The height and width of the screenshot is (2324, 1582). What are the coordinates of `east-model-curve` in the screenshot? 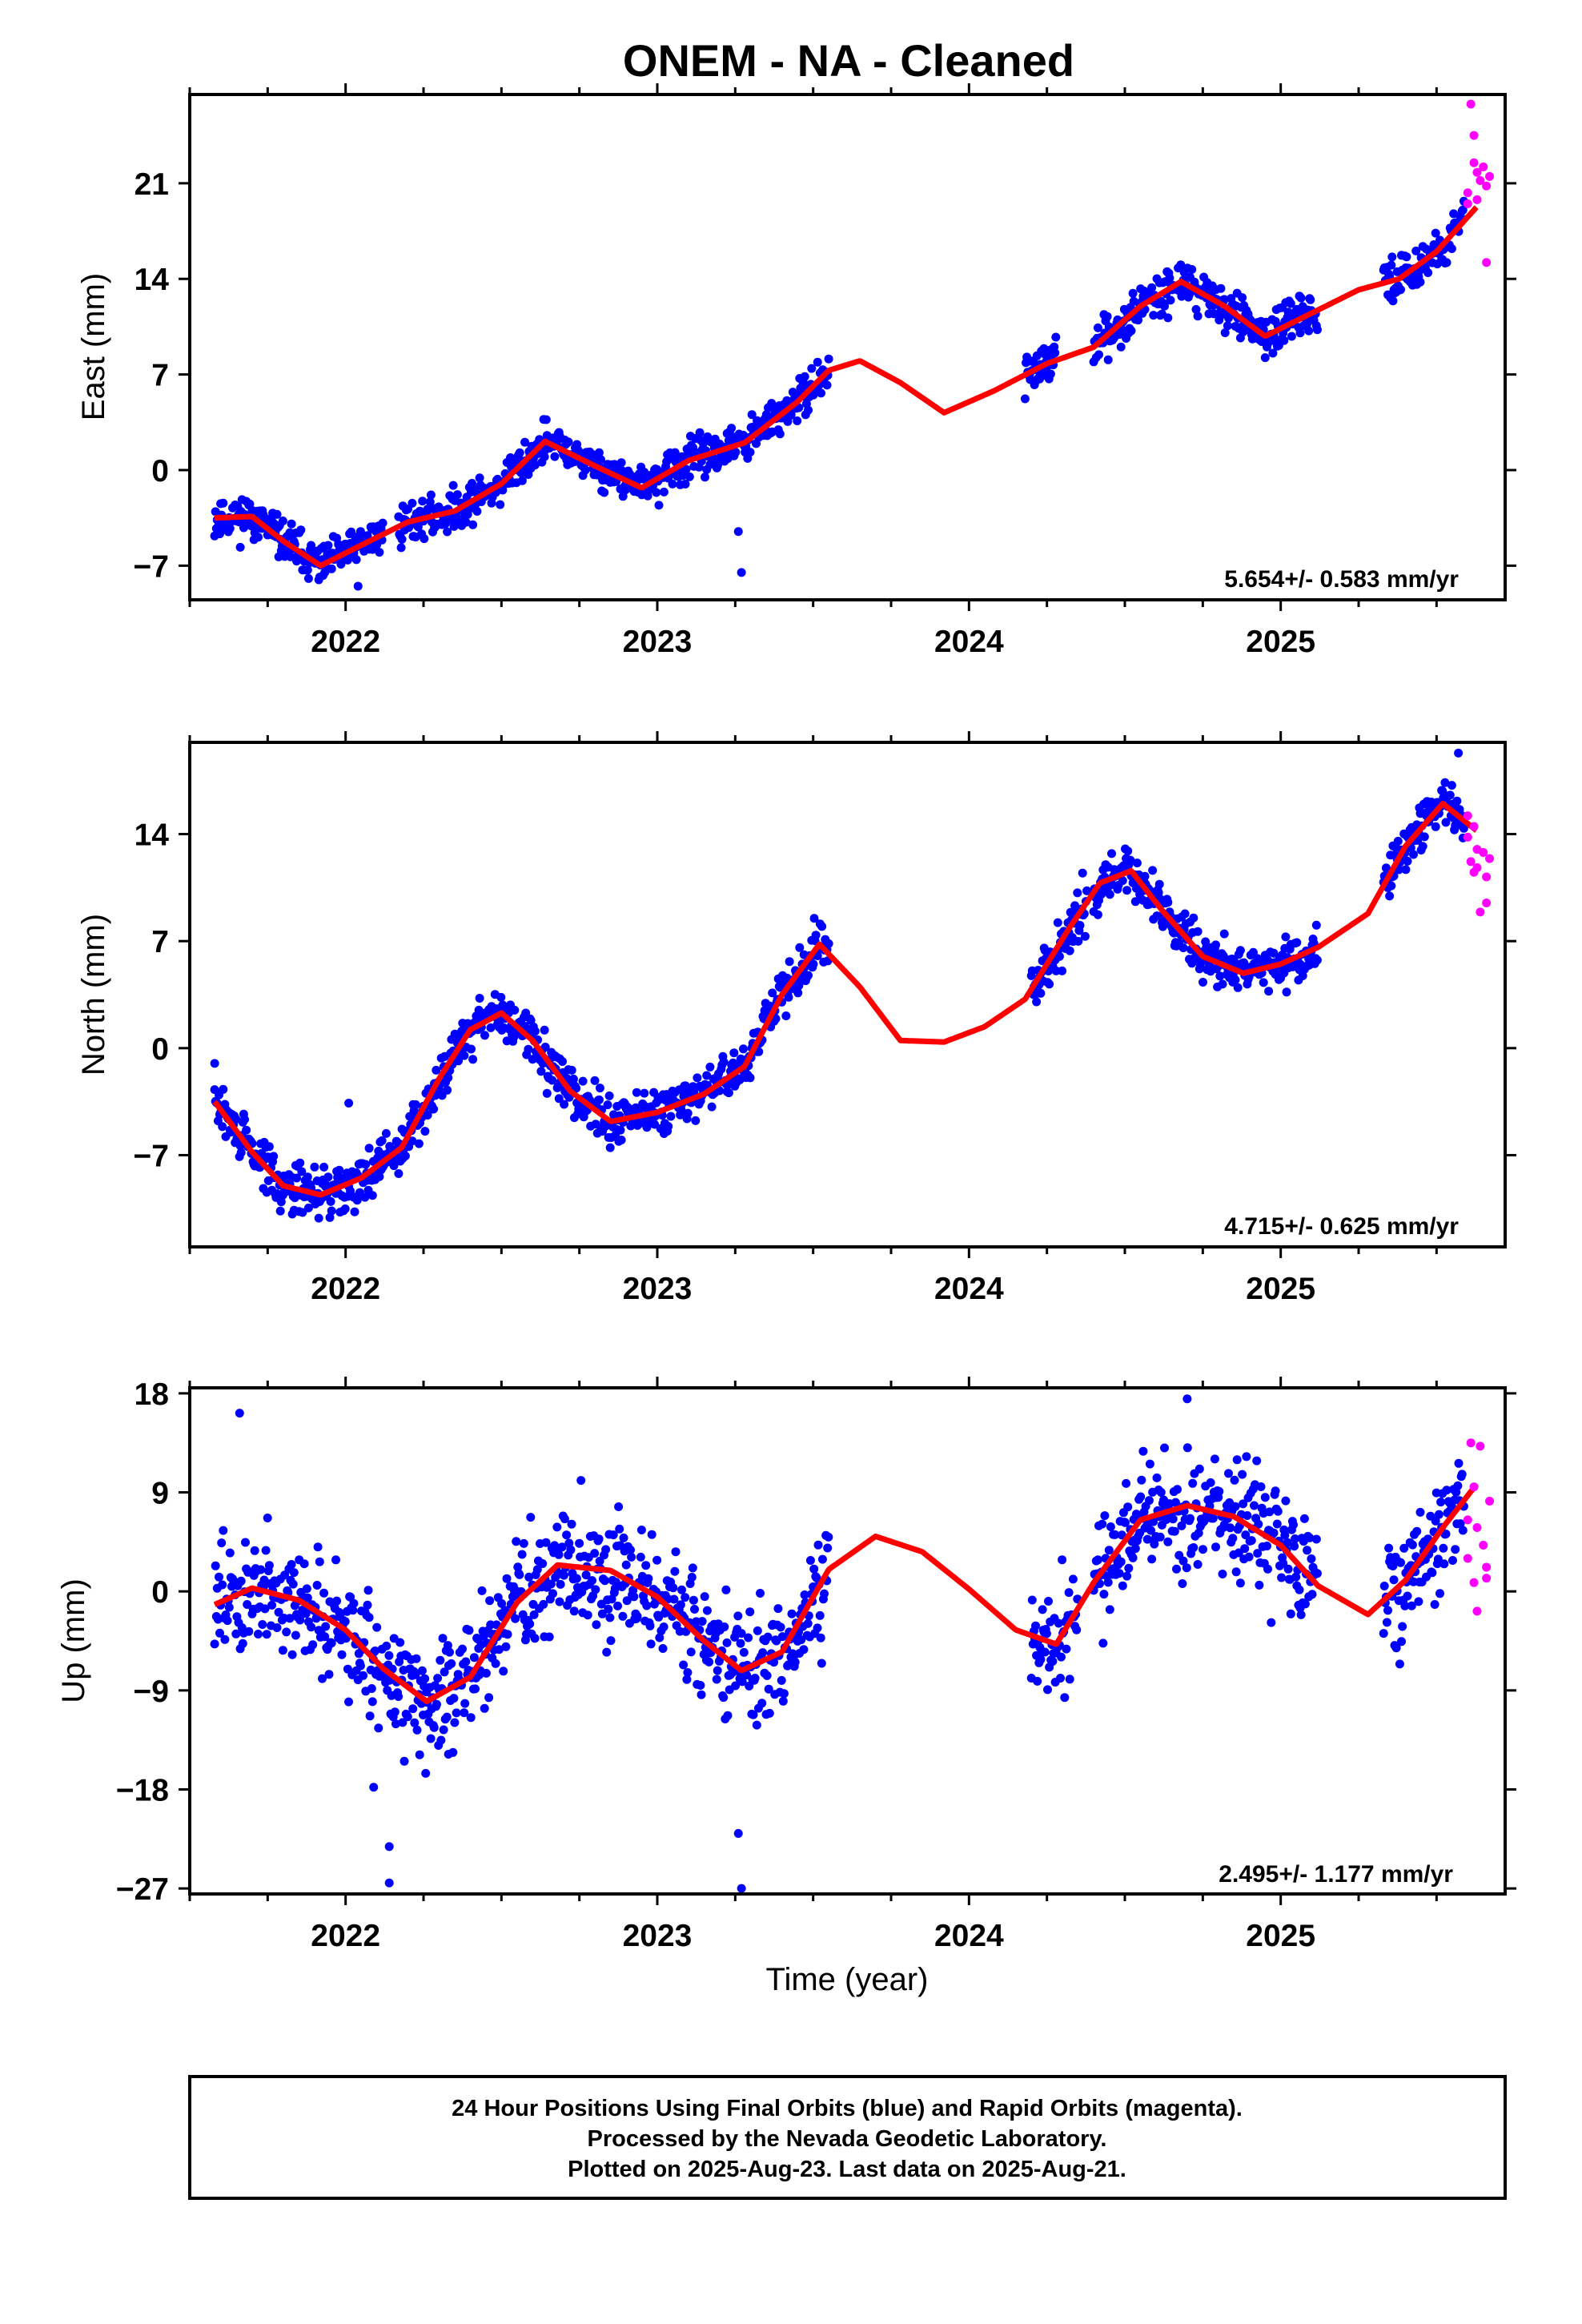 It's located at (846, 387).